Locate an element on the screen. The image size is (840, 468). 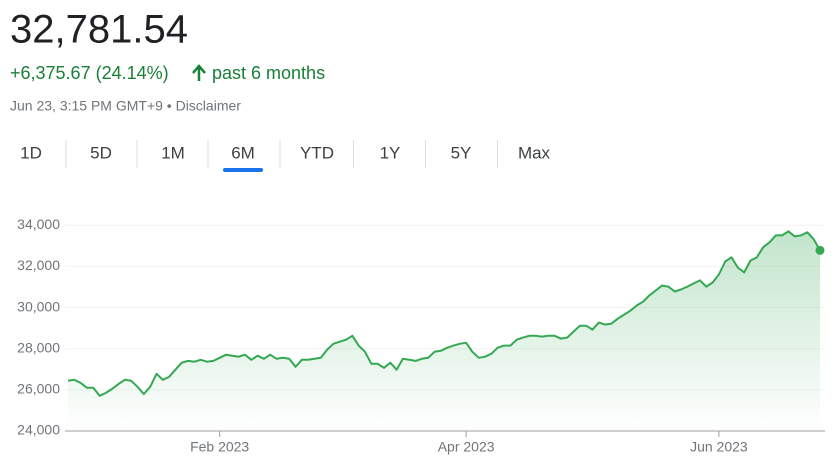
range-tab: YTD is located at coordinates (317, 152).